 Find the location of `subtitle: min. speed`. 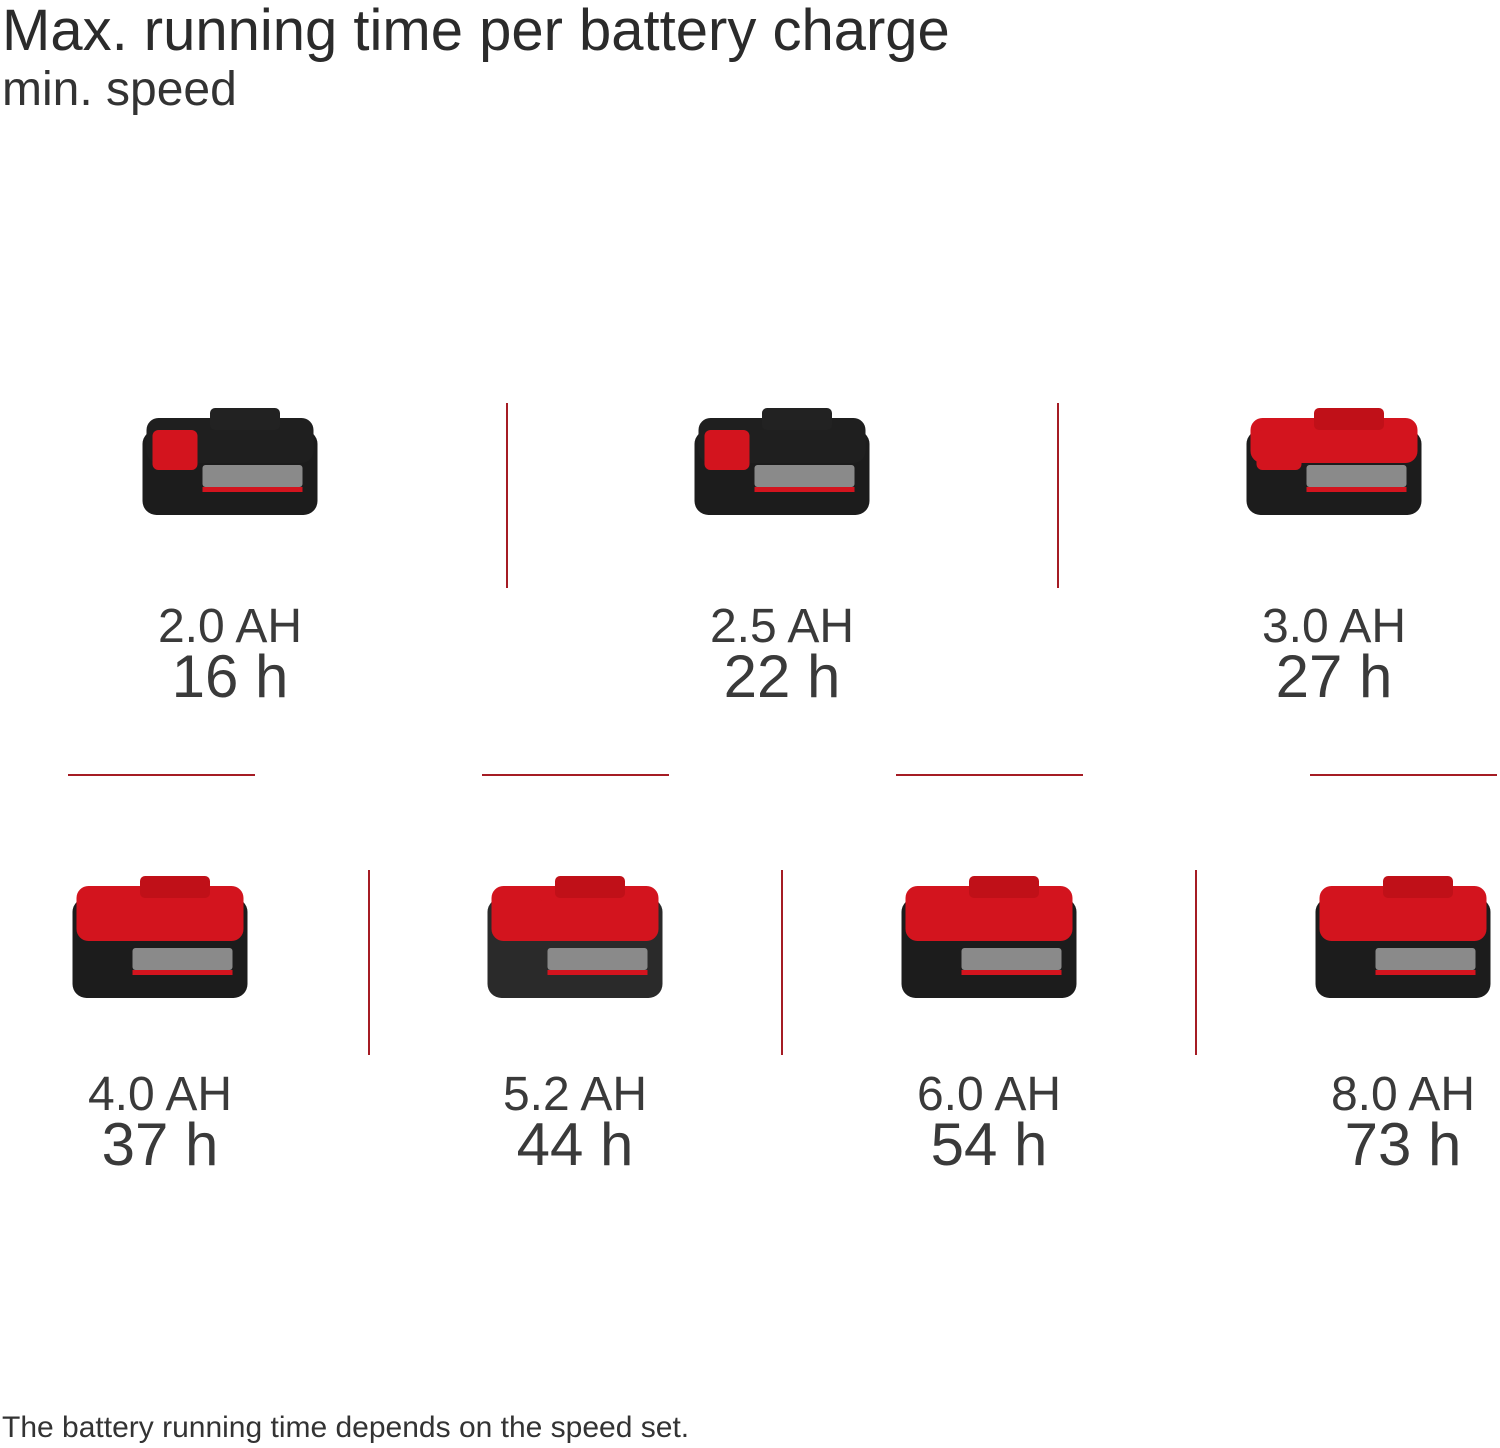

subtitle: min. speed is located at coordinates (119, 89).